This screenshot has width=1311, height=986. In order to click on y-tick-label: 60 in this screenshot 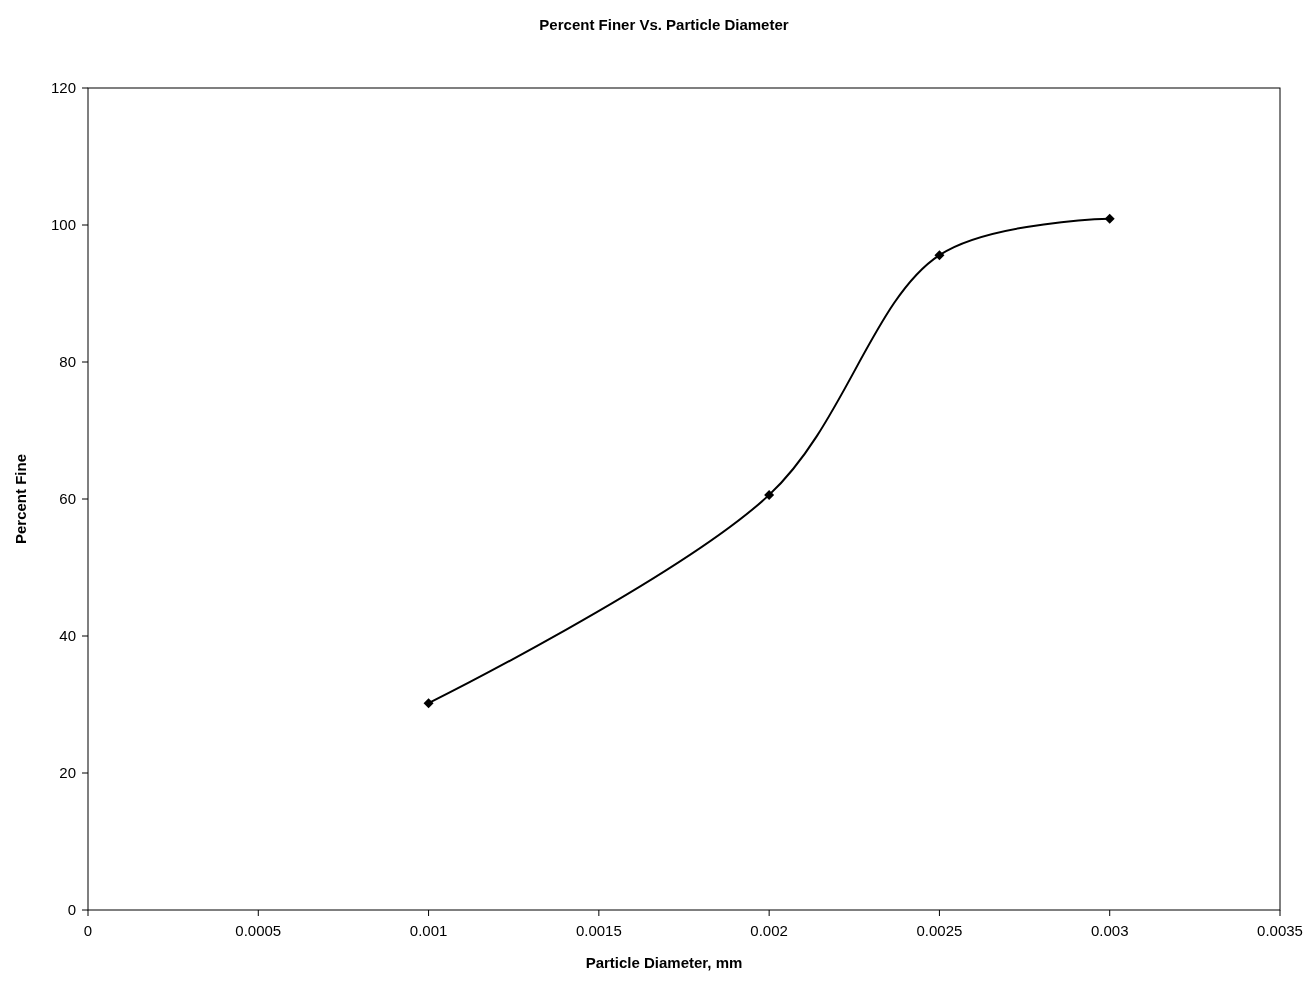, I will do `click(67, 498)`.